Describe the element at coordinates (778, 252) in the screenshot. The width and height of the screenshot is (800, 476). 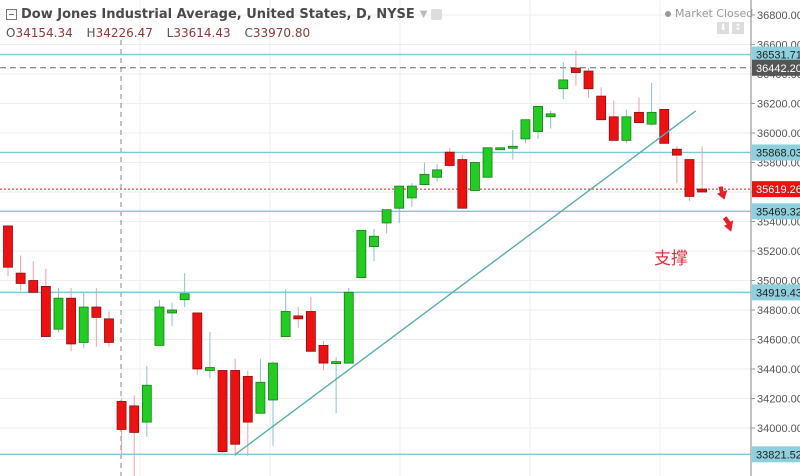
I see `axis-tick-label: 35200.00` at that location.